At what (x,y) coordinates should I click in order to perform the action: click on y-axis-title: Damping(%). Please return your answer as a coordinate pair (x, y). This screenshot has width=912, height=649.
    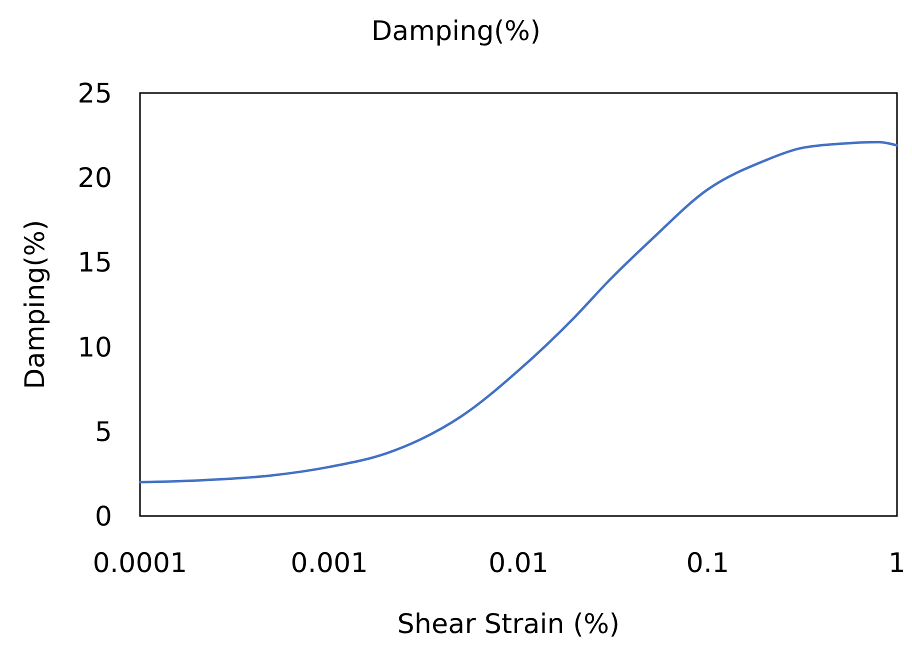
    Looking at the image, I should click on (35, 305).